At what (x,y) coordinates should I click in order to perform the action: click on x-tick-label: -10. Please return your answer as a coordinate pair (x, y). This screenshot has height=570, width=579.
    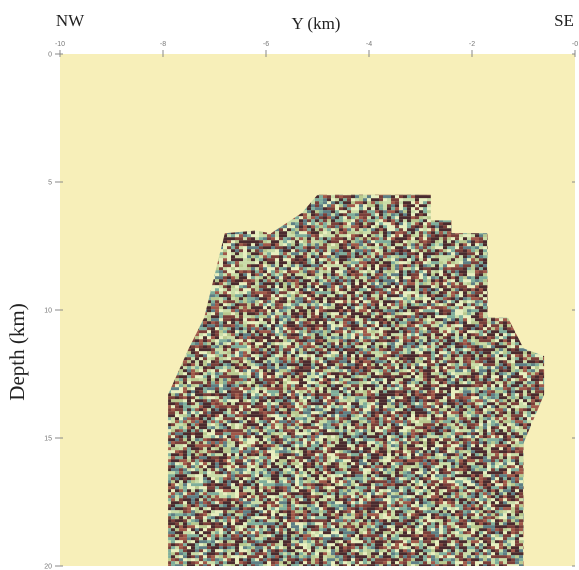
    Looking at the image, I should click on (60, 44).